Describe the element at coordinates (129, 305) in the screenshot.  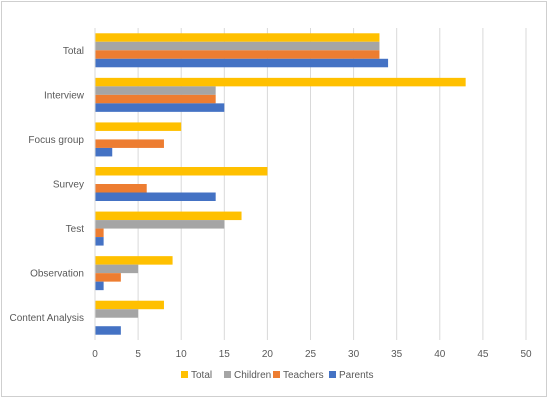
I see `bar-content-analysis-total` at that location.